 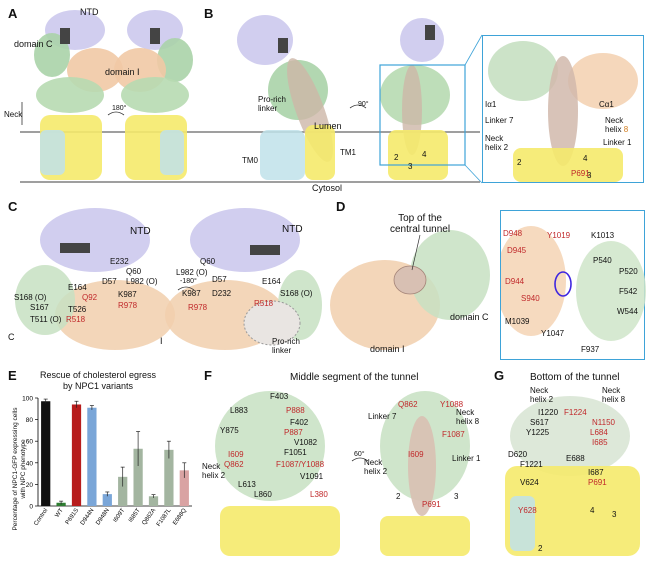 What do you see at coordinates (208, 261) in the screenshot?
I see `residue-label: Q60` at bounding box center [208, 261].